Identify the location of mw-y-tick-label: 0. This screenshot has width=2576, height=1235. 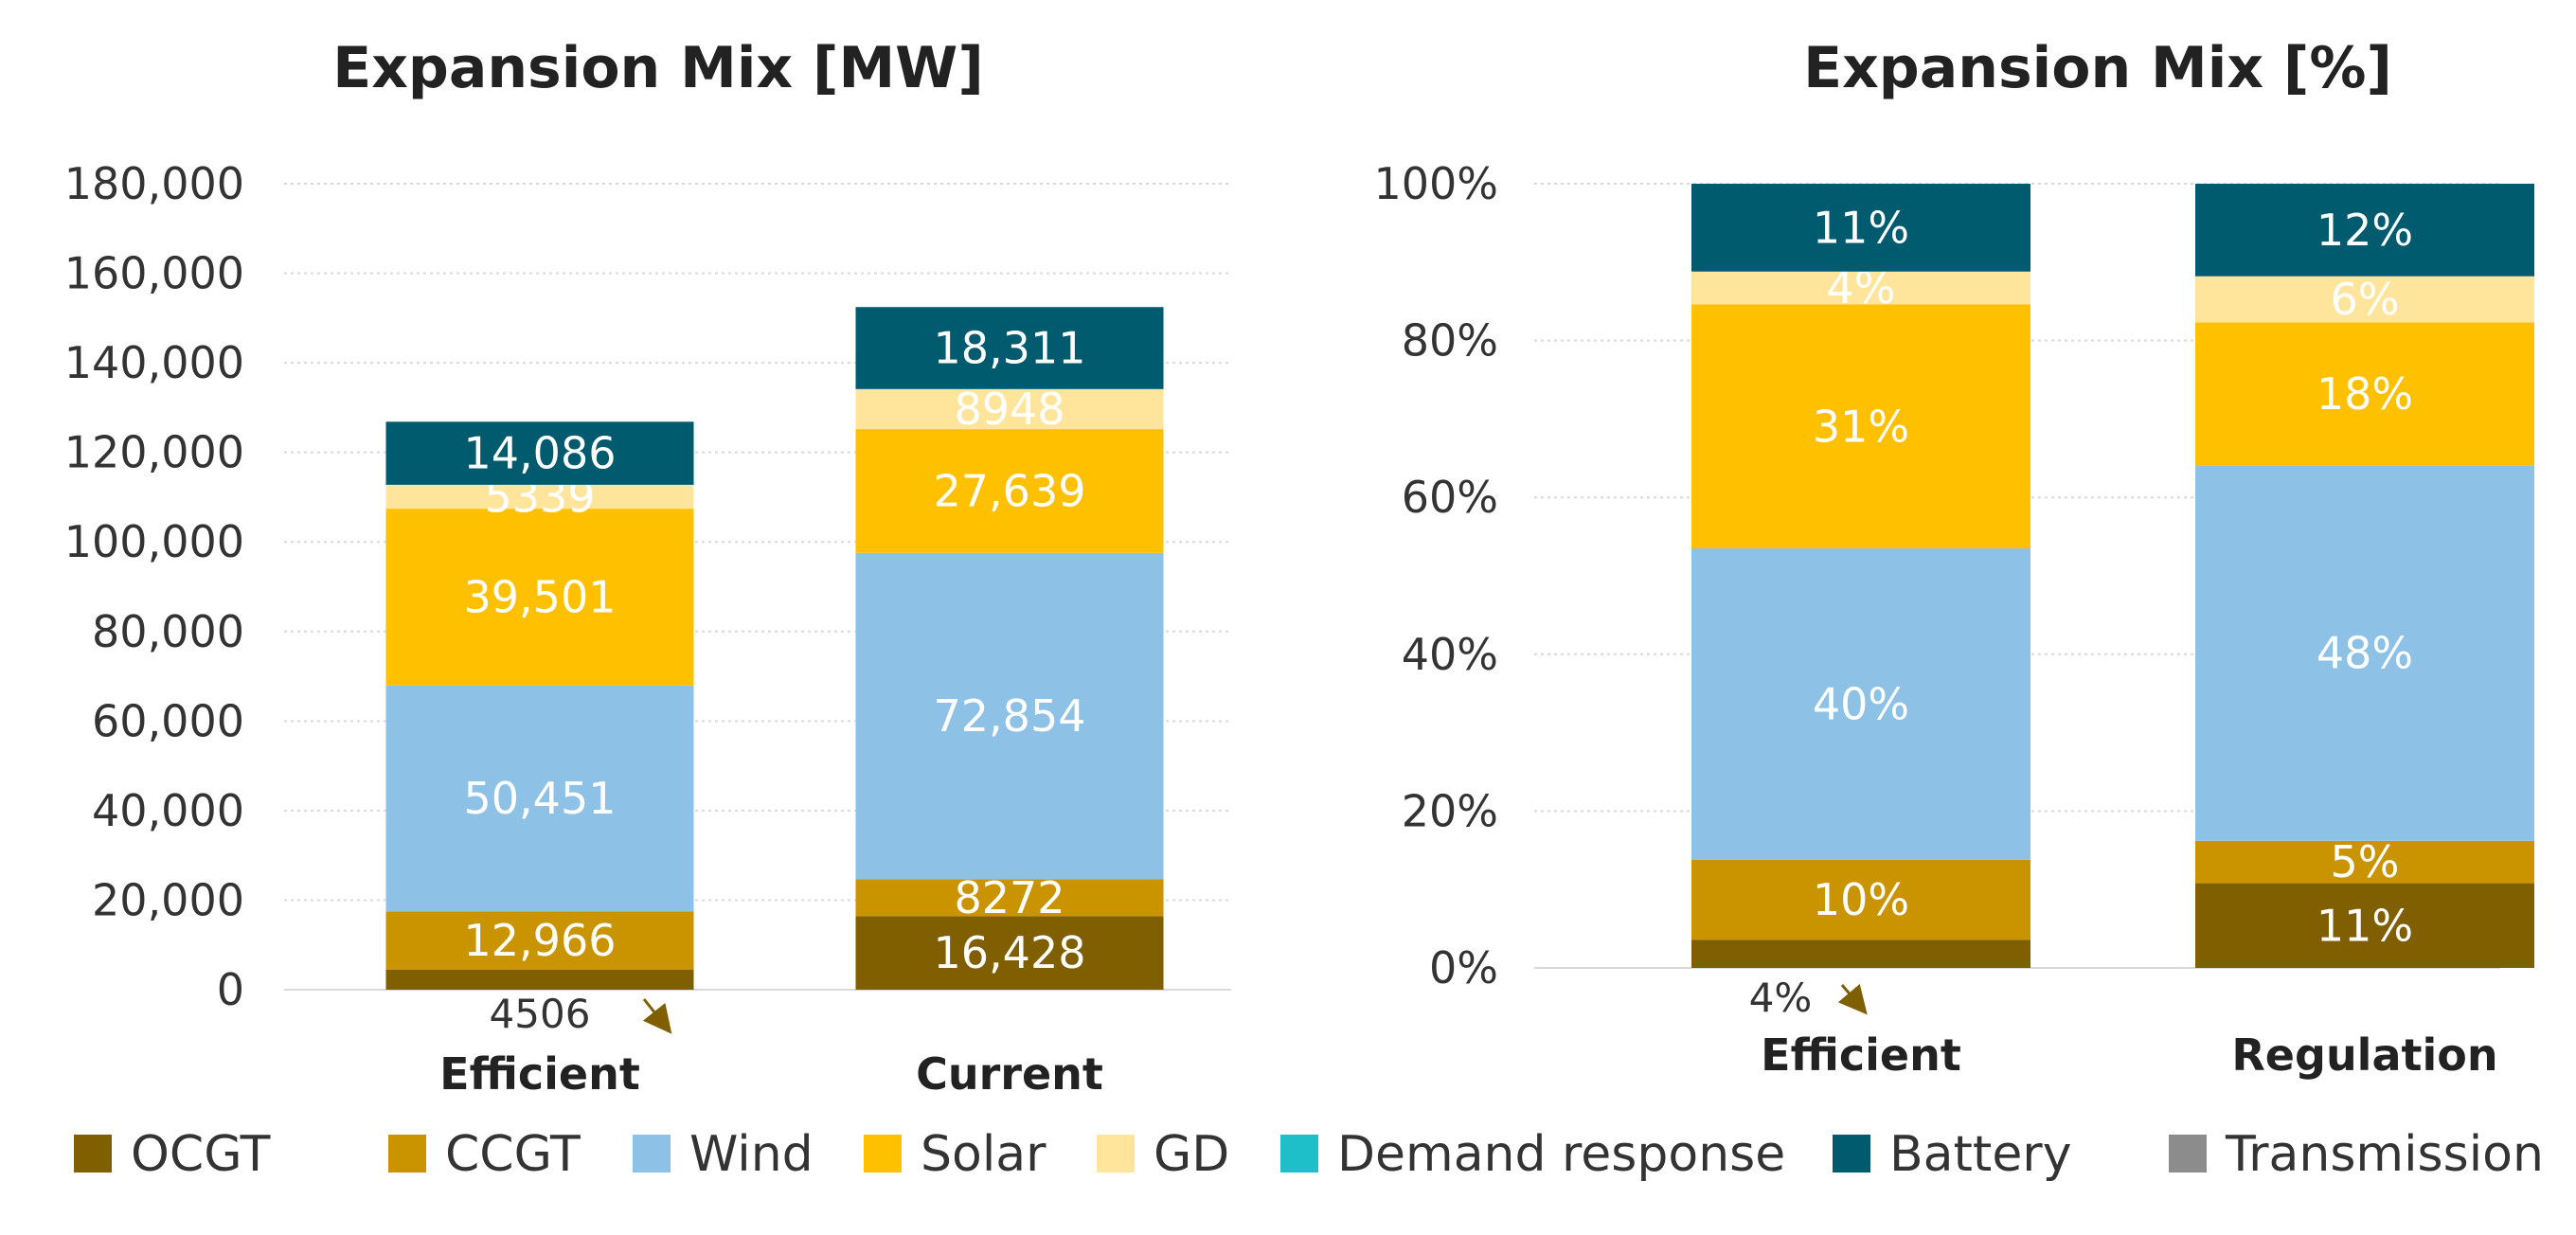
(230, 990).